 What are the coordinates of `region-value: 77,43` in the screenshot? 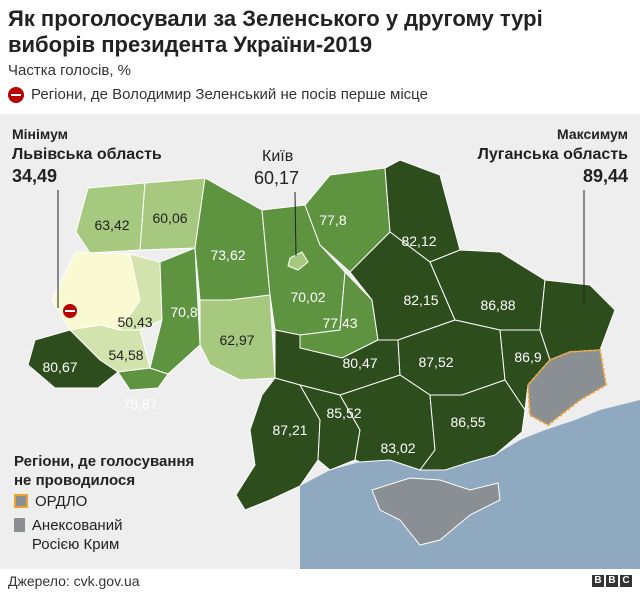 It's located at (340, 323).